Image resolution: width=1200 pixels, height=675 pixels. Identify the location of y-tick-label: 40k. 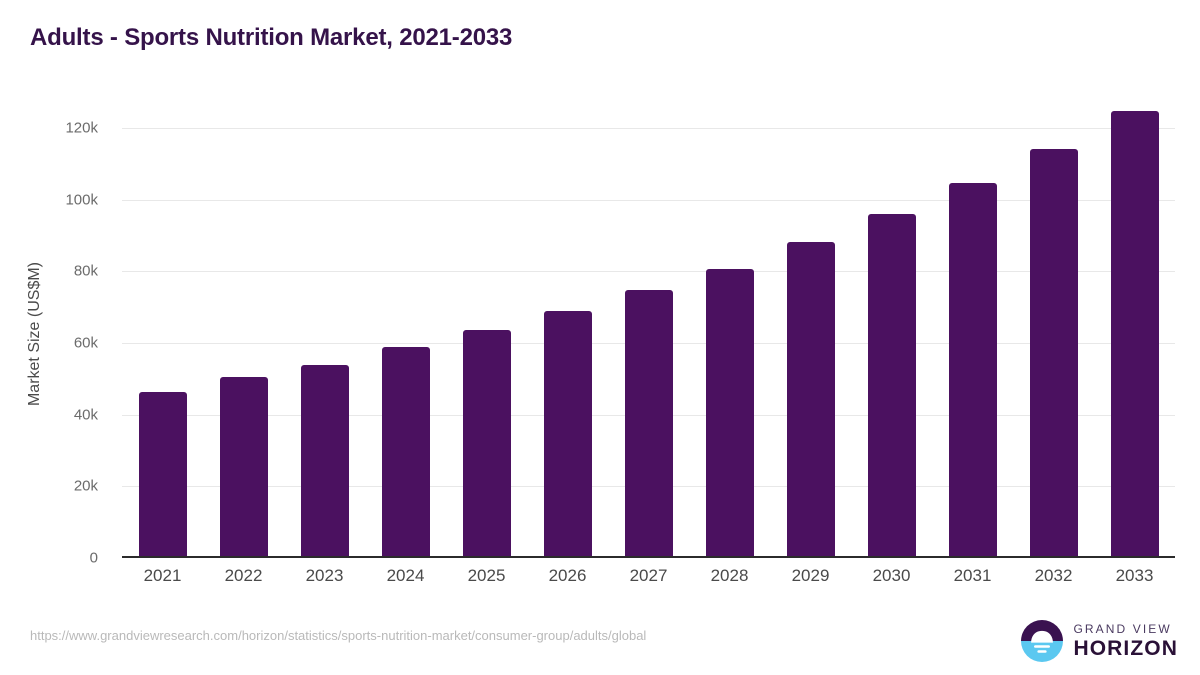
(85, 415).